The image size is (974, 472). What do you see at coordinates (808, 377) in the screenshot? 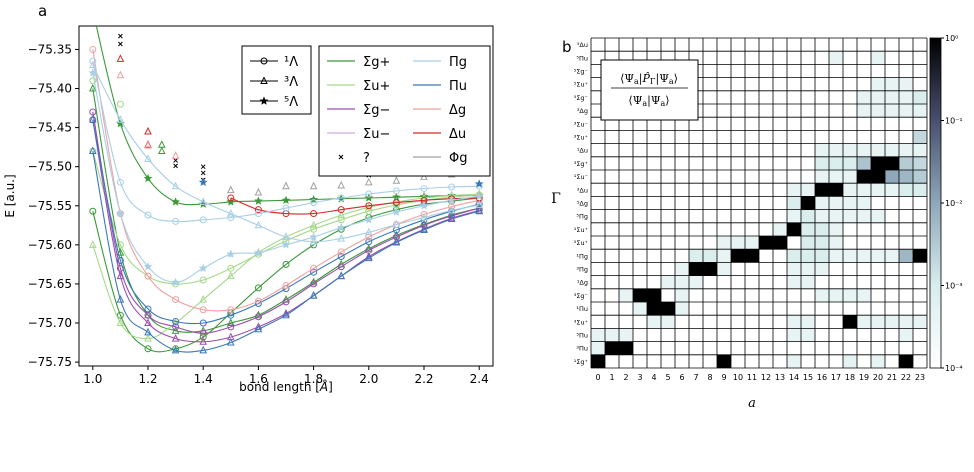
I see `heatmap-x-tick-label: 15` at bounding box center [808, 377].